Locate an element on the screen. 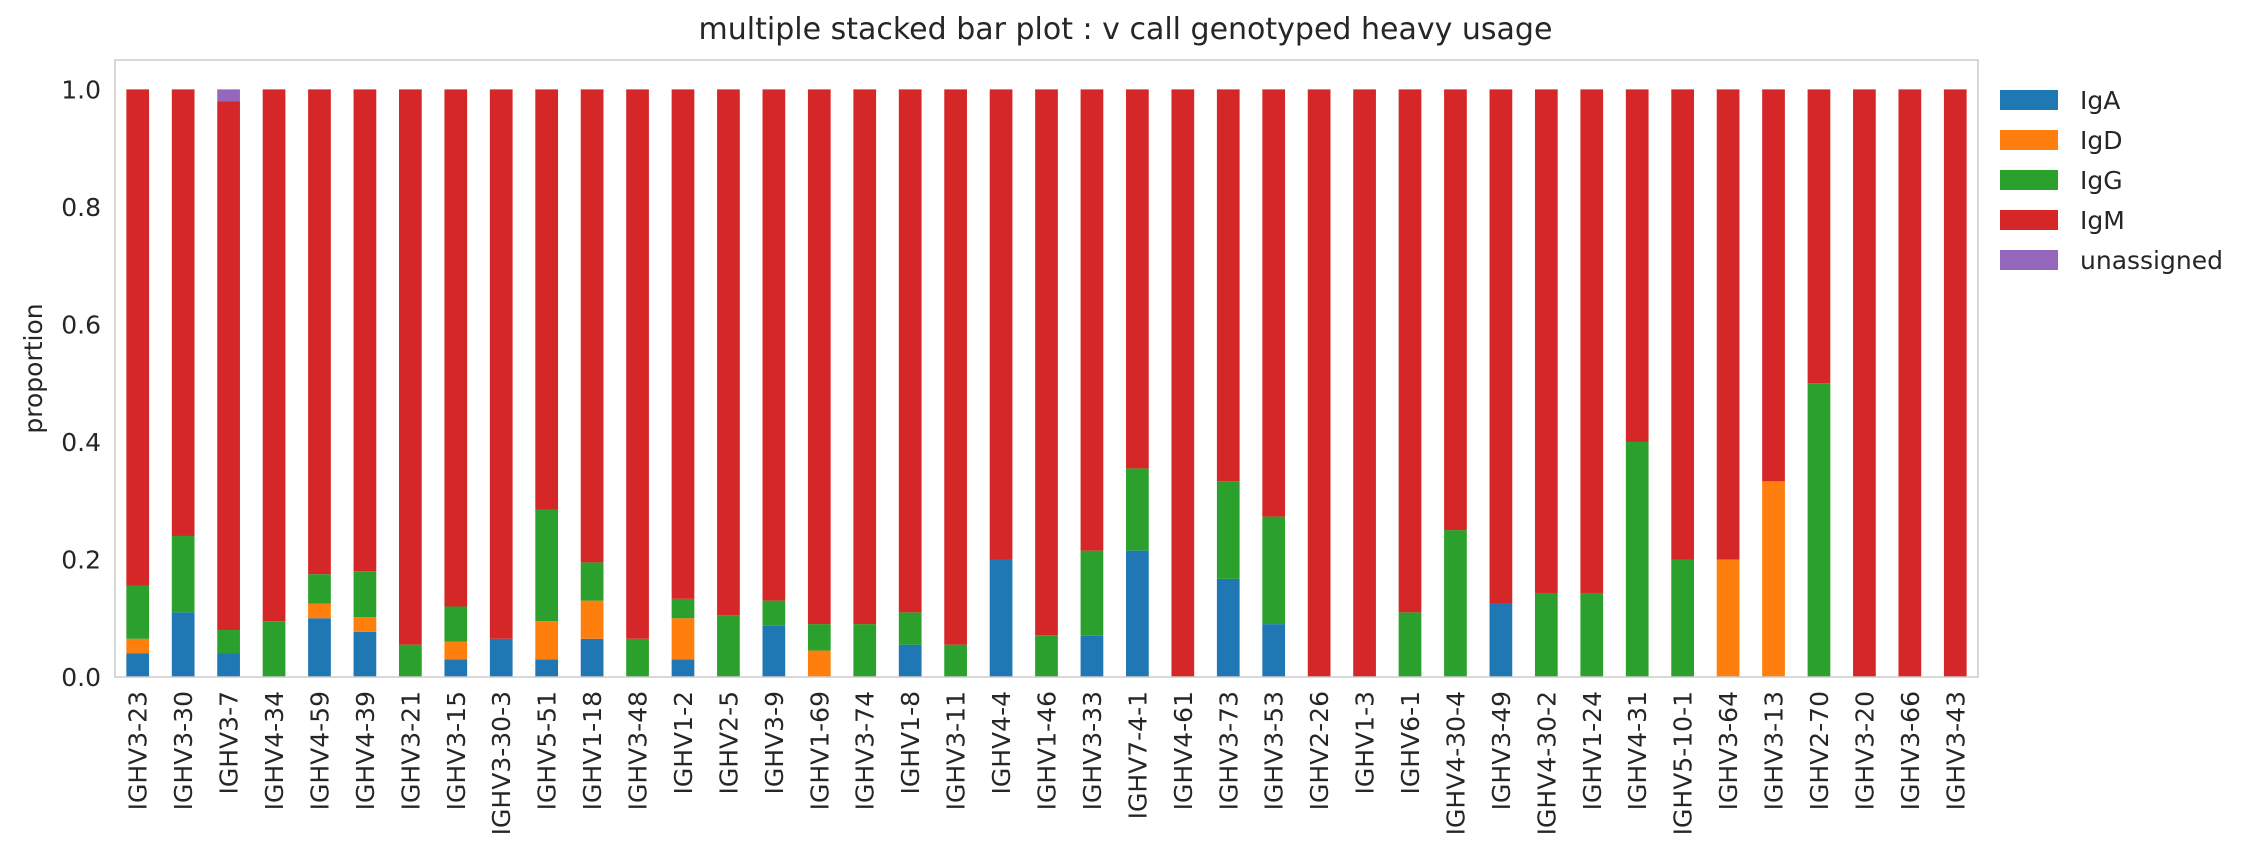  legend: IgA IgD IgG IgM unassigned is located at coordinates (2111, 180).